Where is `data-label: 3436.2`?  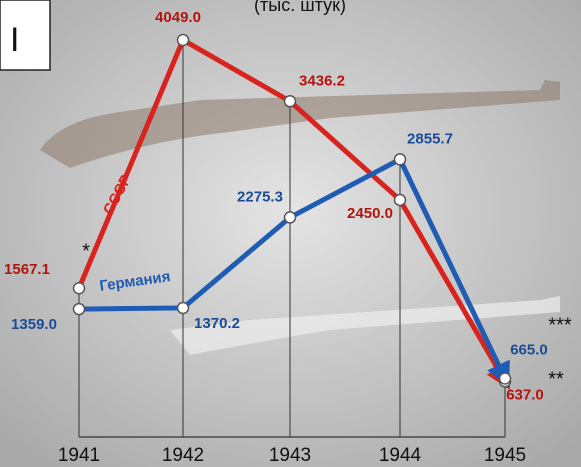 data-label: 3436.2 is located at coordinates (322, 80).